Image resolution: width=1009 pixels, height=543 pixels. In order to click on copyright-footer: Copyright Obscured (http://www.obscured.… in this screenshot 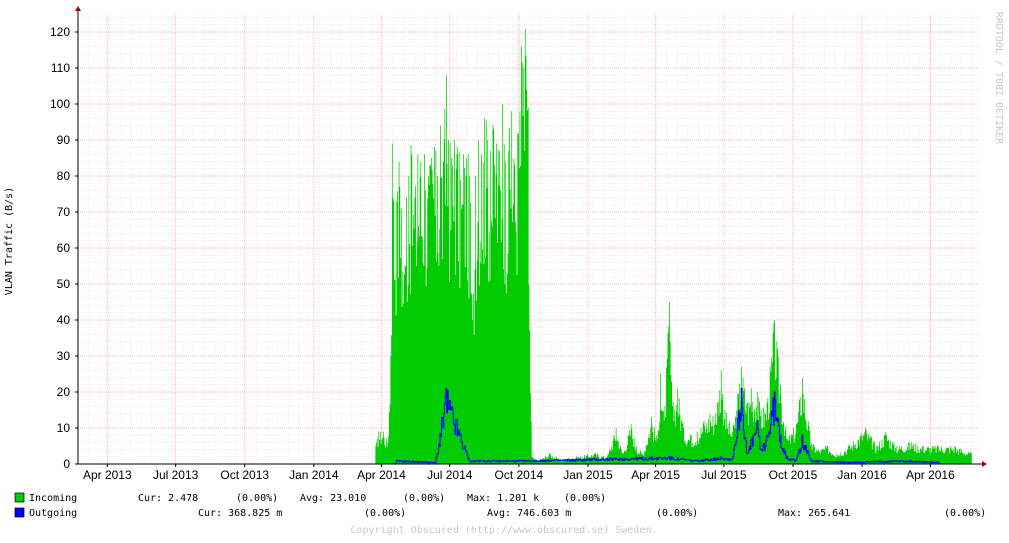, I will do `click(503, 530)`.